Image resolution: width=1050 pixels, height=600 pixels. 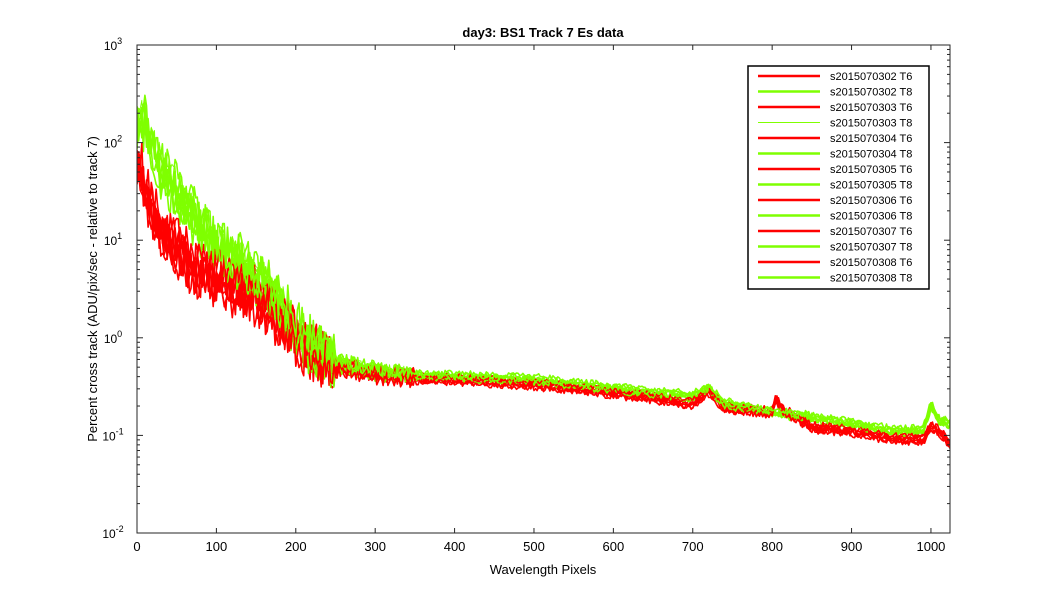 What do you see at coordinates (772, 546) in the screenshot?
I see `x-tick-label: 800` at bounding box center [772, 546].